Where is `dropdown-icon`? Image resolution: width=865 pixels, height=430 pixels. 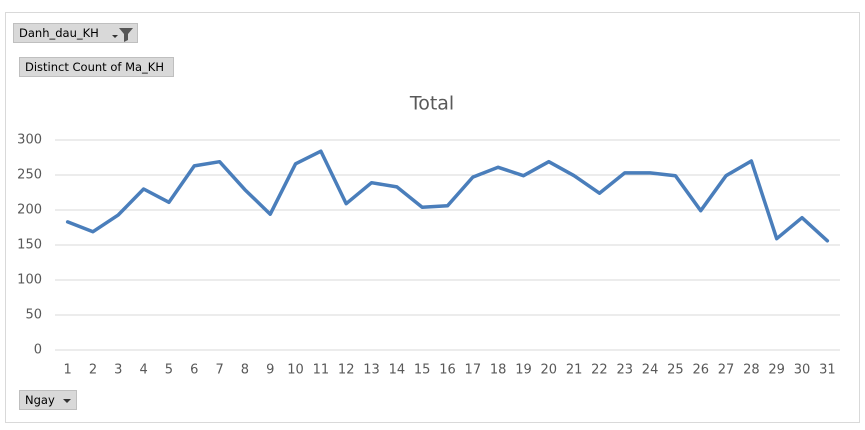 dropdown-icon is located at coordinates (67, 401).